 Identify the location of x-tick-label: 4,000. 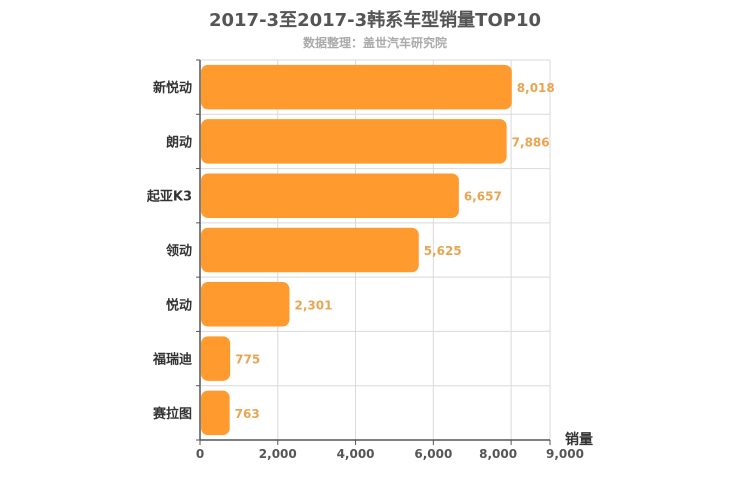
(356, 454).